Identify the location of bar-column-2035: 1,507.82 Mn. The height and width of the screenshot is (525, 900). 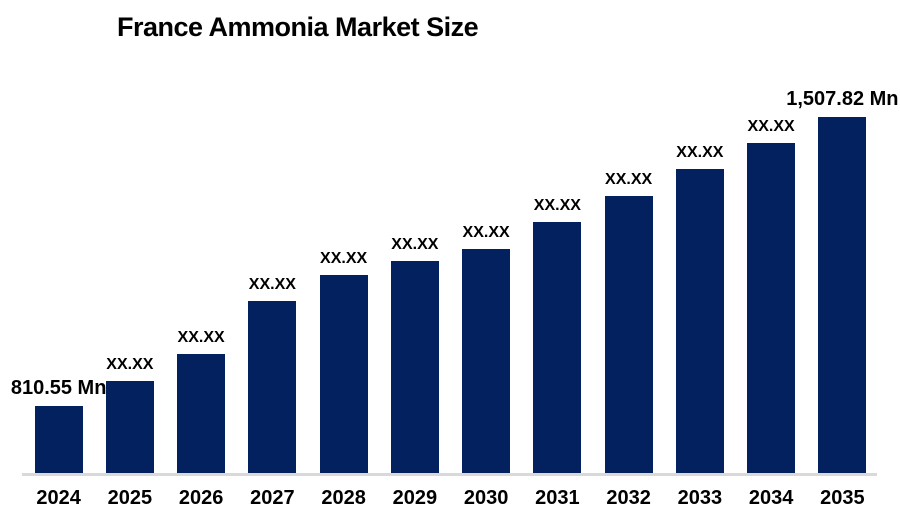
(842, 276).